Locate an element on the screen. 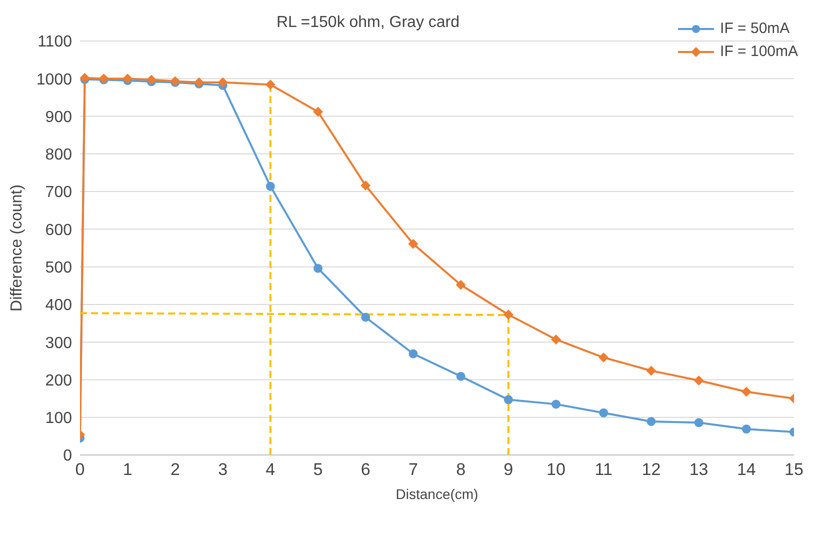 The height and width of the screenshot is (537, 816). y-tick-label: 1000 is located at coordinates (54, 79).